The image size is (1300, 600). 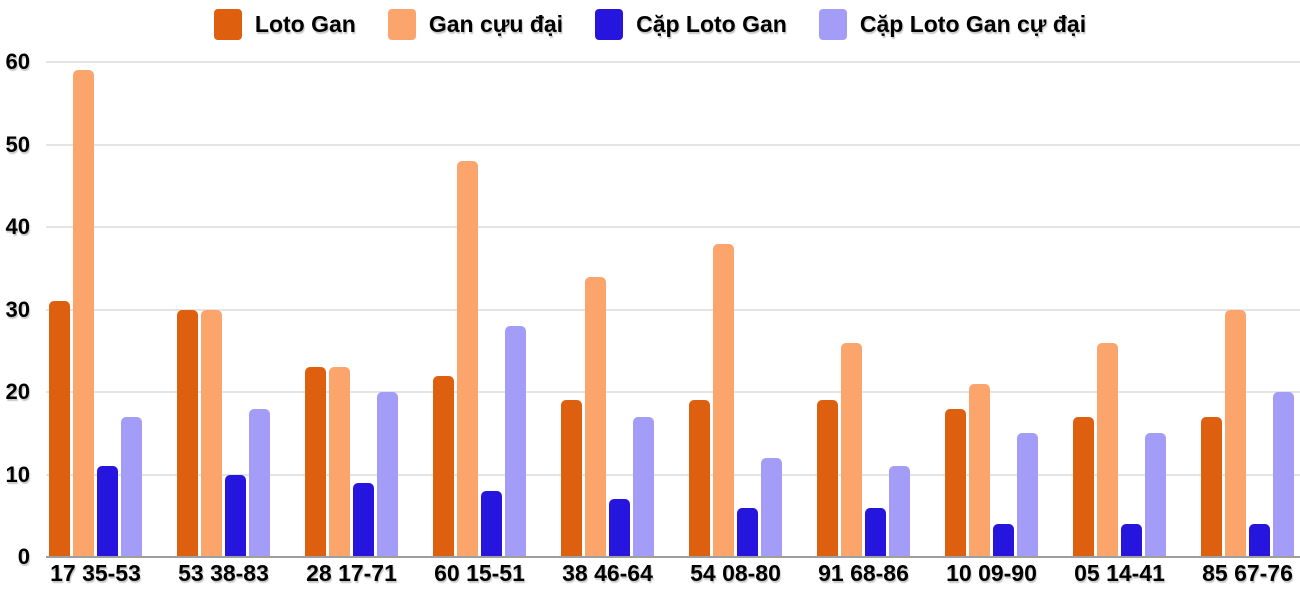 What do you see at coordinates (23, 556) in the screenshot?
I see `y-tick-label-0: 0` at bounding box center [23, 556].